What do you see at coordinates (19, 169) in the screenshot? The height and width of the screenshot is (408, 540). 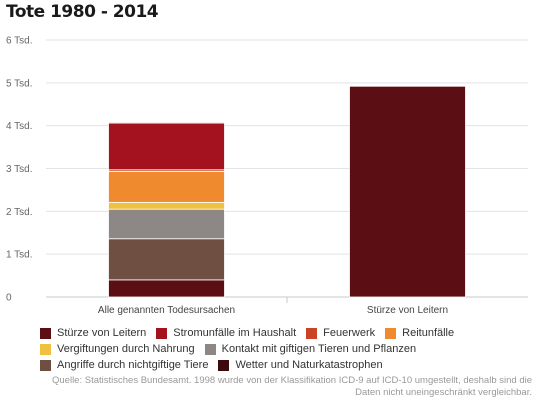 I see `y-tick-label: 3 Tsd.` at bounding box center [19, 169].